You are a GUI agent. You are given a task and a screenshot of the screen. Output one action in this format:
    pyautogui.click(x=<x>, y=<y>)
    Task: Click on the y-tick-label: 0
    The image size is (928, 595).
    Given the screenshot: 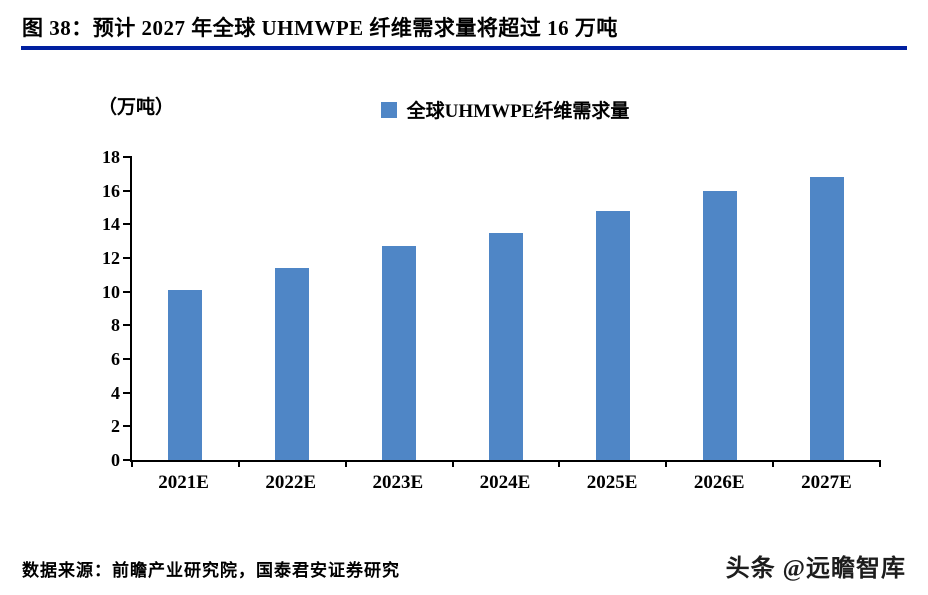 What is the action you would take?
    pyautogui.click(x=115, y=460)
    